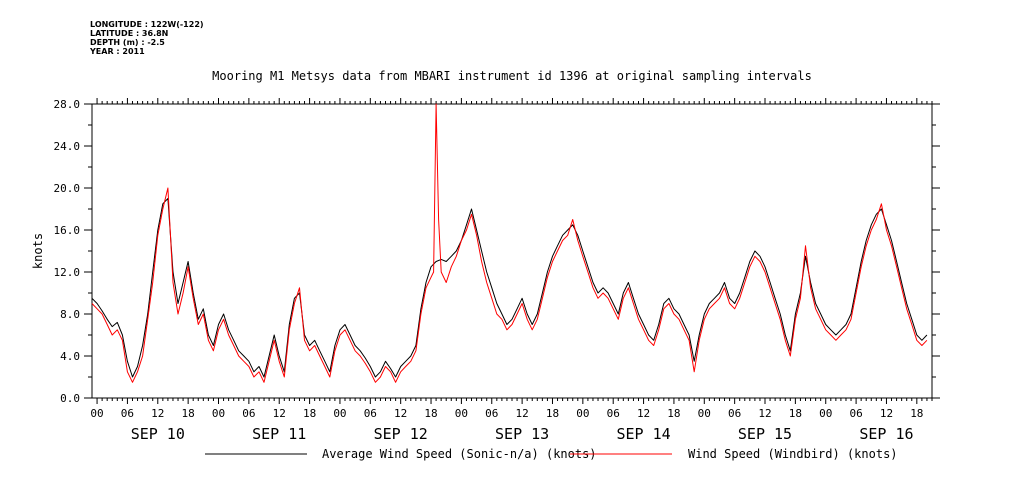 Image resolution: width=1009 pixels, height=504 pixels. I want to click on year-label: YEAR : 2011, so click(117, 51).